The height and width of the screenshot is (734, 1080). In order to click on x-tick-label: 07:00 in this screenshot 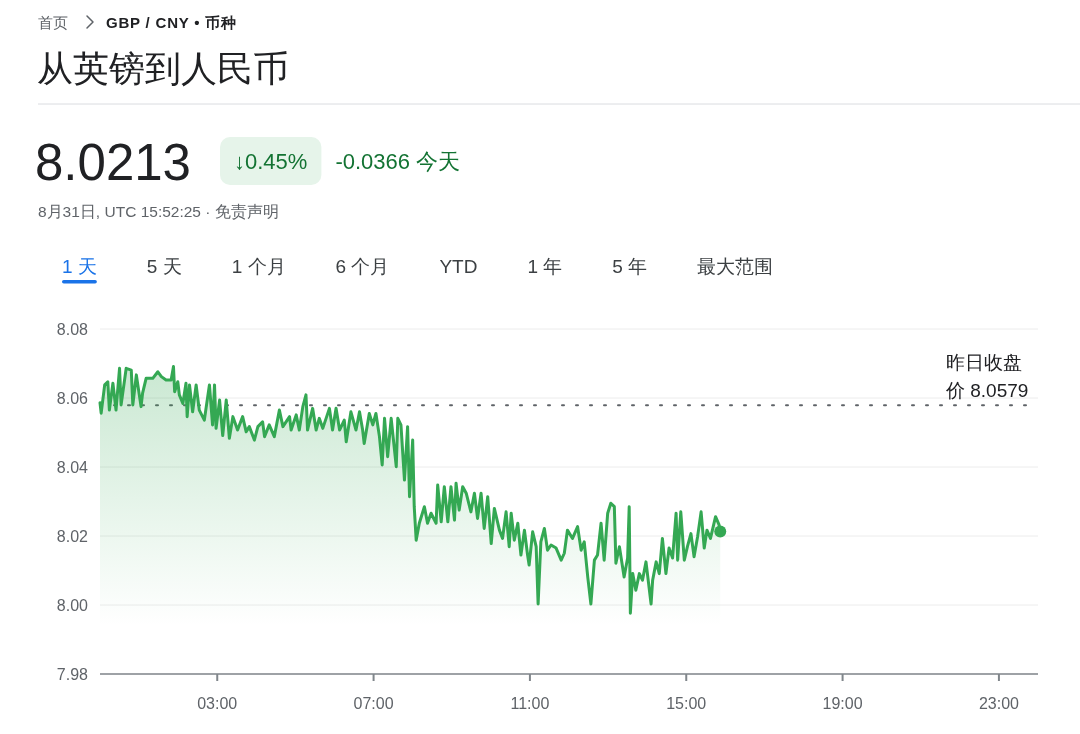, I will do `click(373, 703)`.